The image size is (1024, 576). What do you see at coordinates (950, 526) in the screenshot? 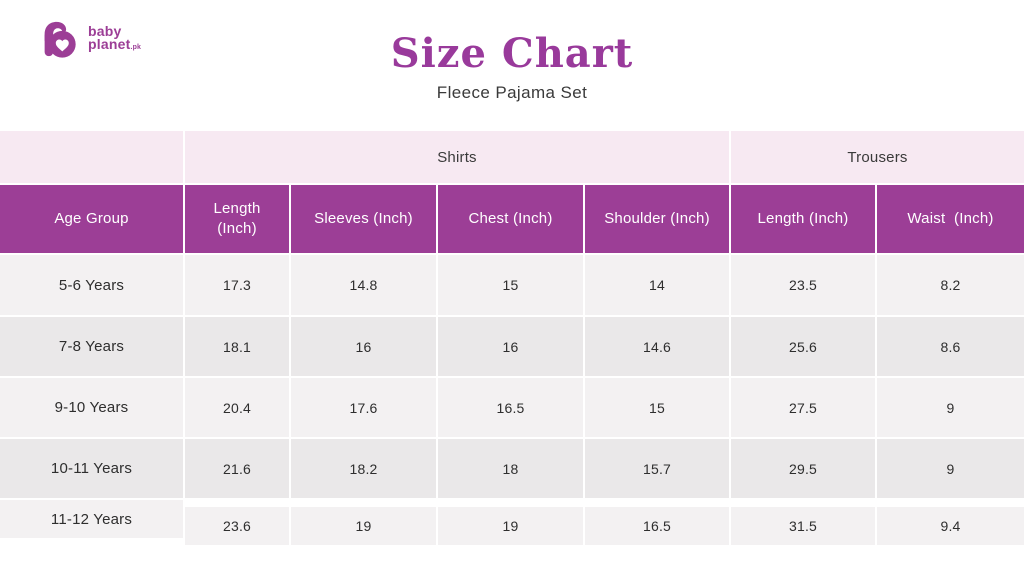
I see `value-cell: 9.4` at bounding box center [950, 526].